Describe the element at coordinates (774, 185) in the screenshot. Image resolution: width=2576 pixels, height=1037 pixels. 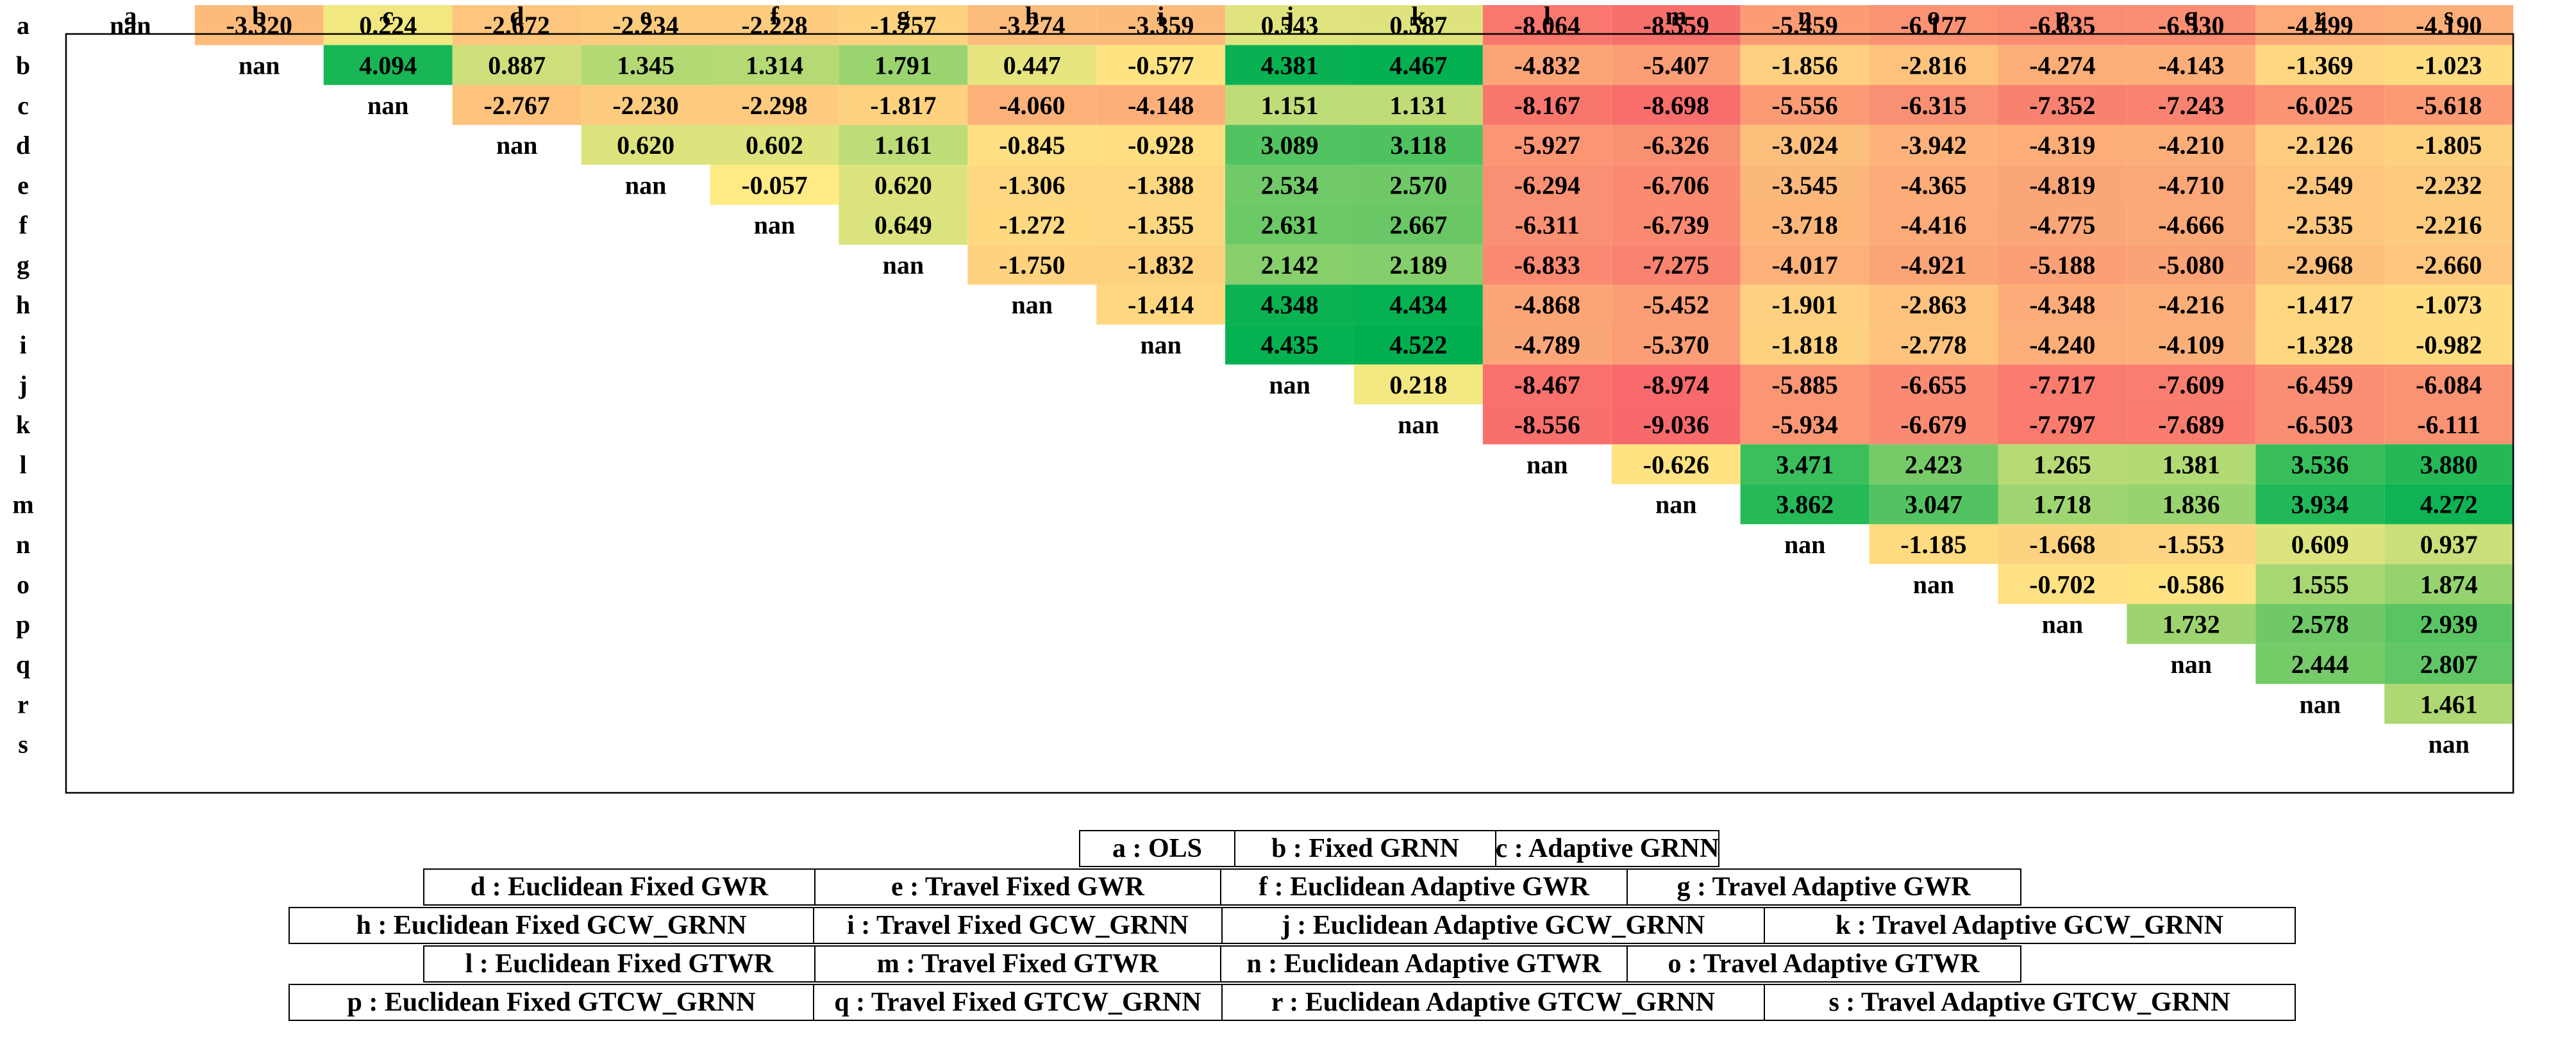
I see `cell-value: -0.057` at that location.